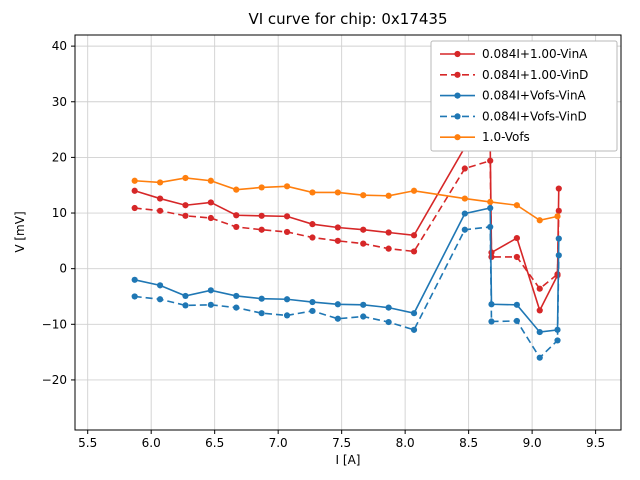  Describe the element at coordinates (346, 199) in the screenshot. I see `series-1.0-Vofs` at that location.